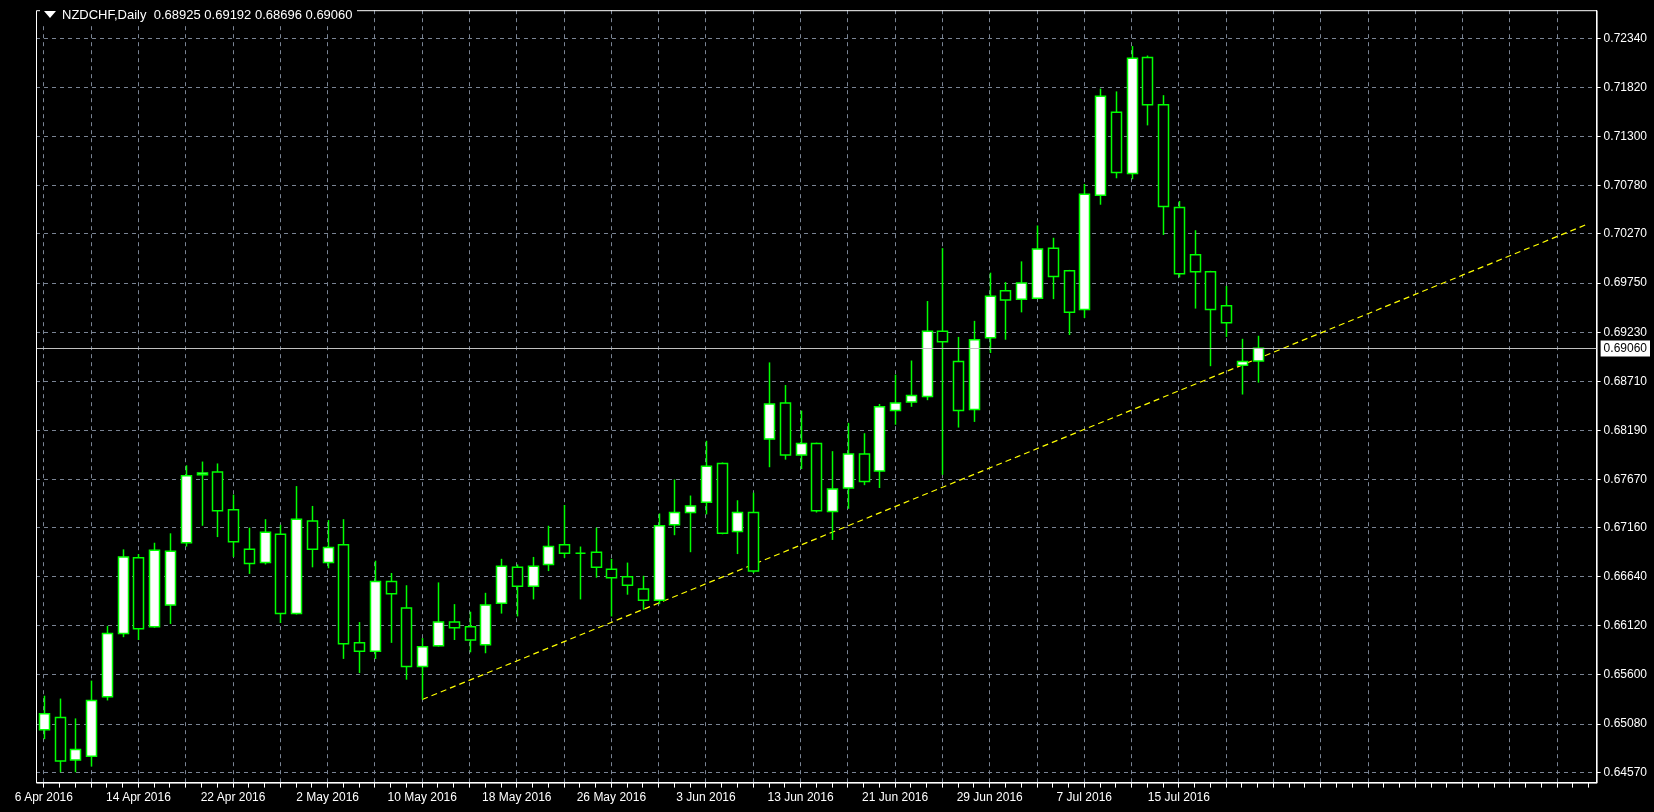 The height and width of the screenshot is (812, 1654). What do you see at coordinates (800, 797) in the screenshot?
I see `x-tick-label: 13 Jun 2016` at bounding box center [800, 797].